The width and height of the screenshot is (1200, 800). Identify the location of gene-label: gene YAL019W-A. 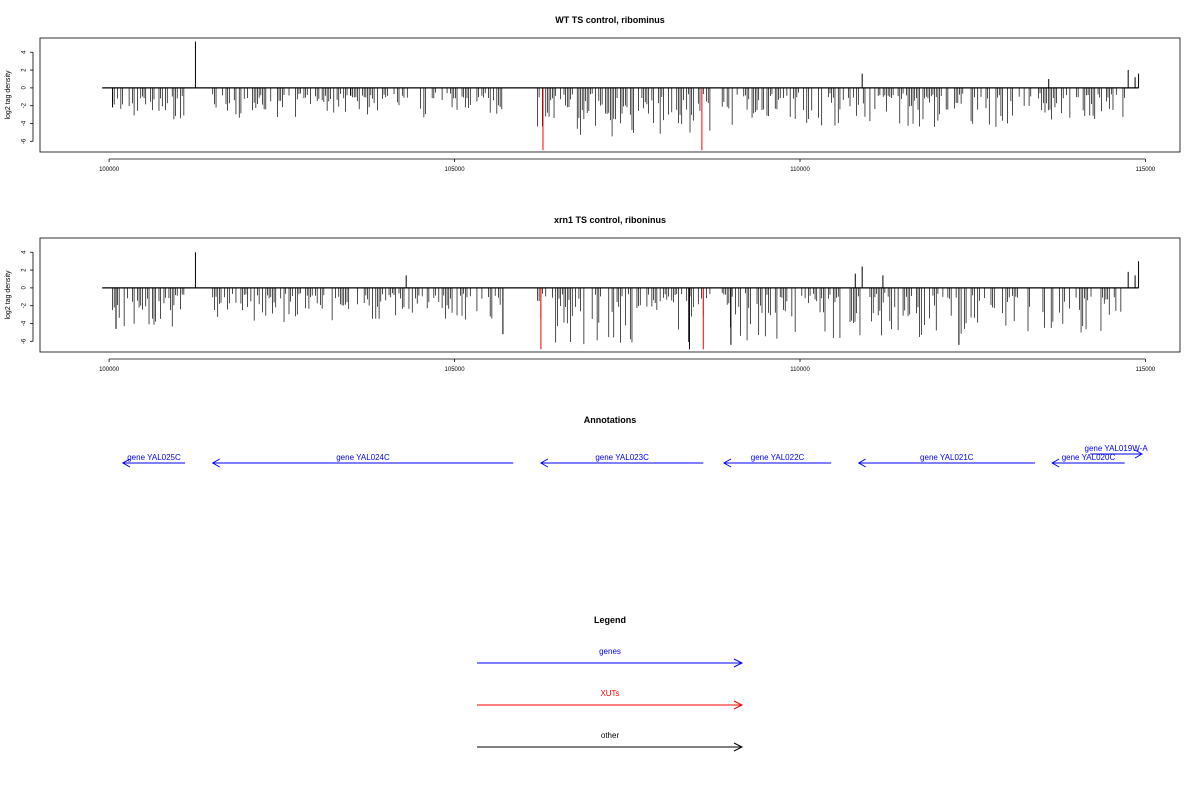
(1117, 448).